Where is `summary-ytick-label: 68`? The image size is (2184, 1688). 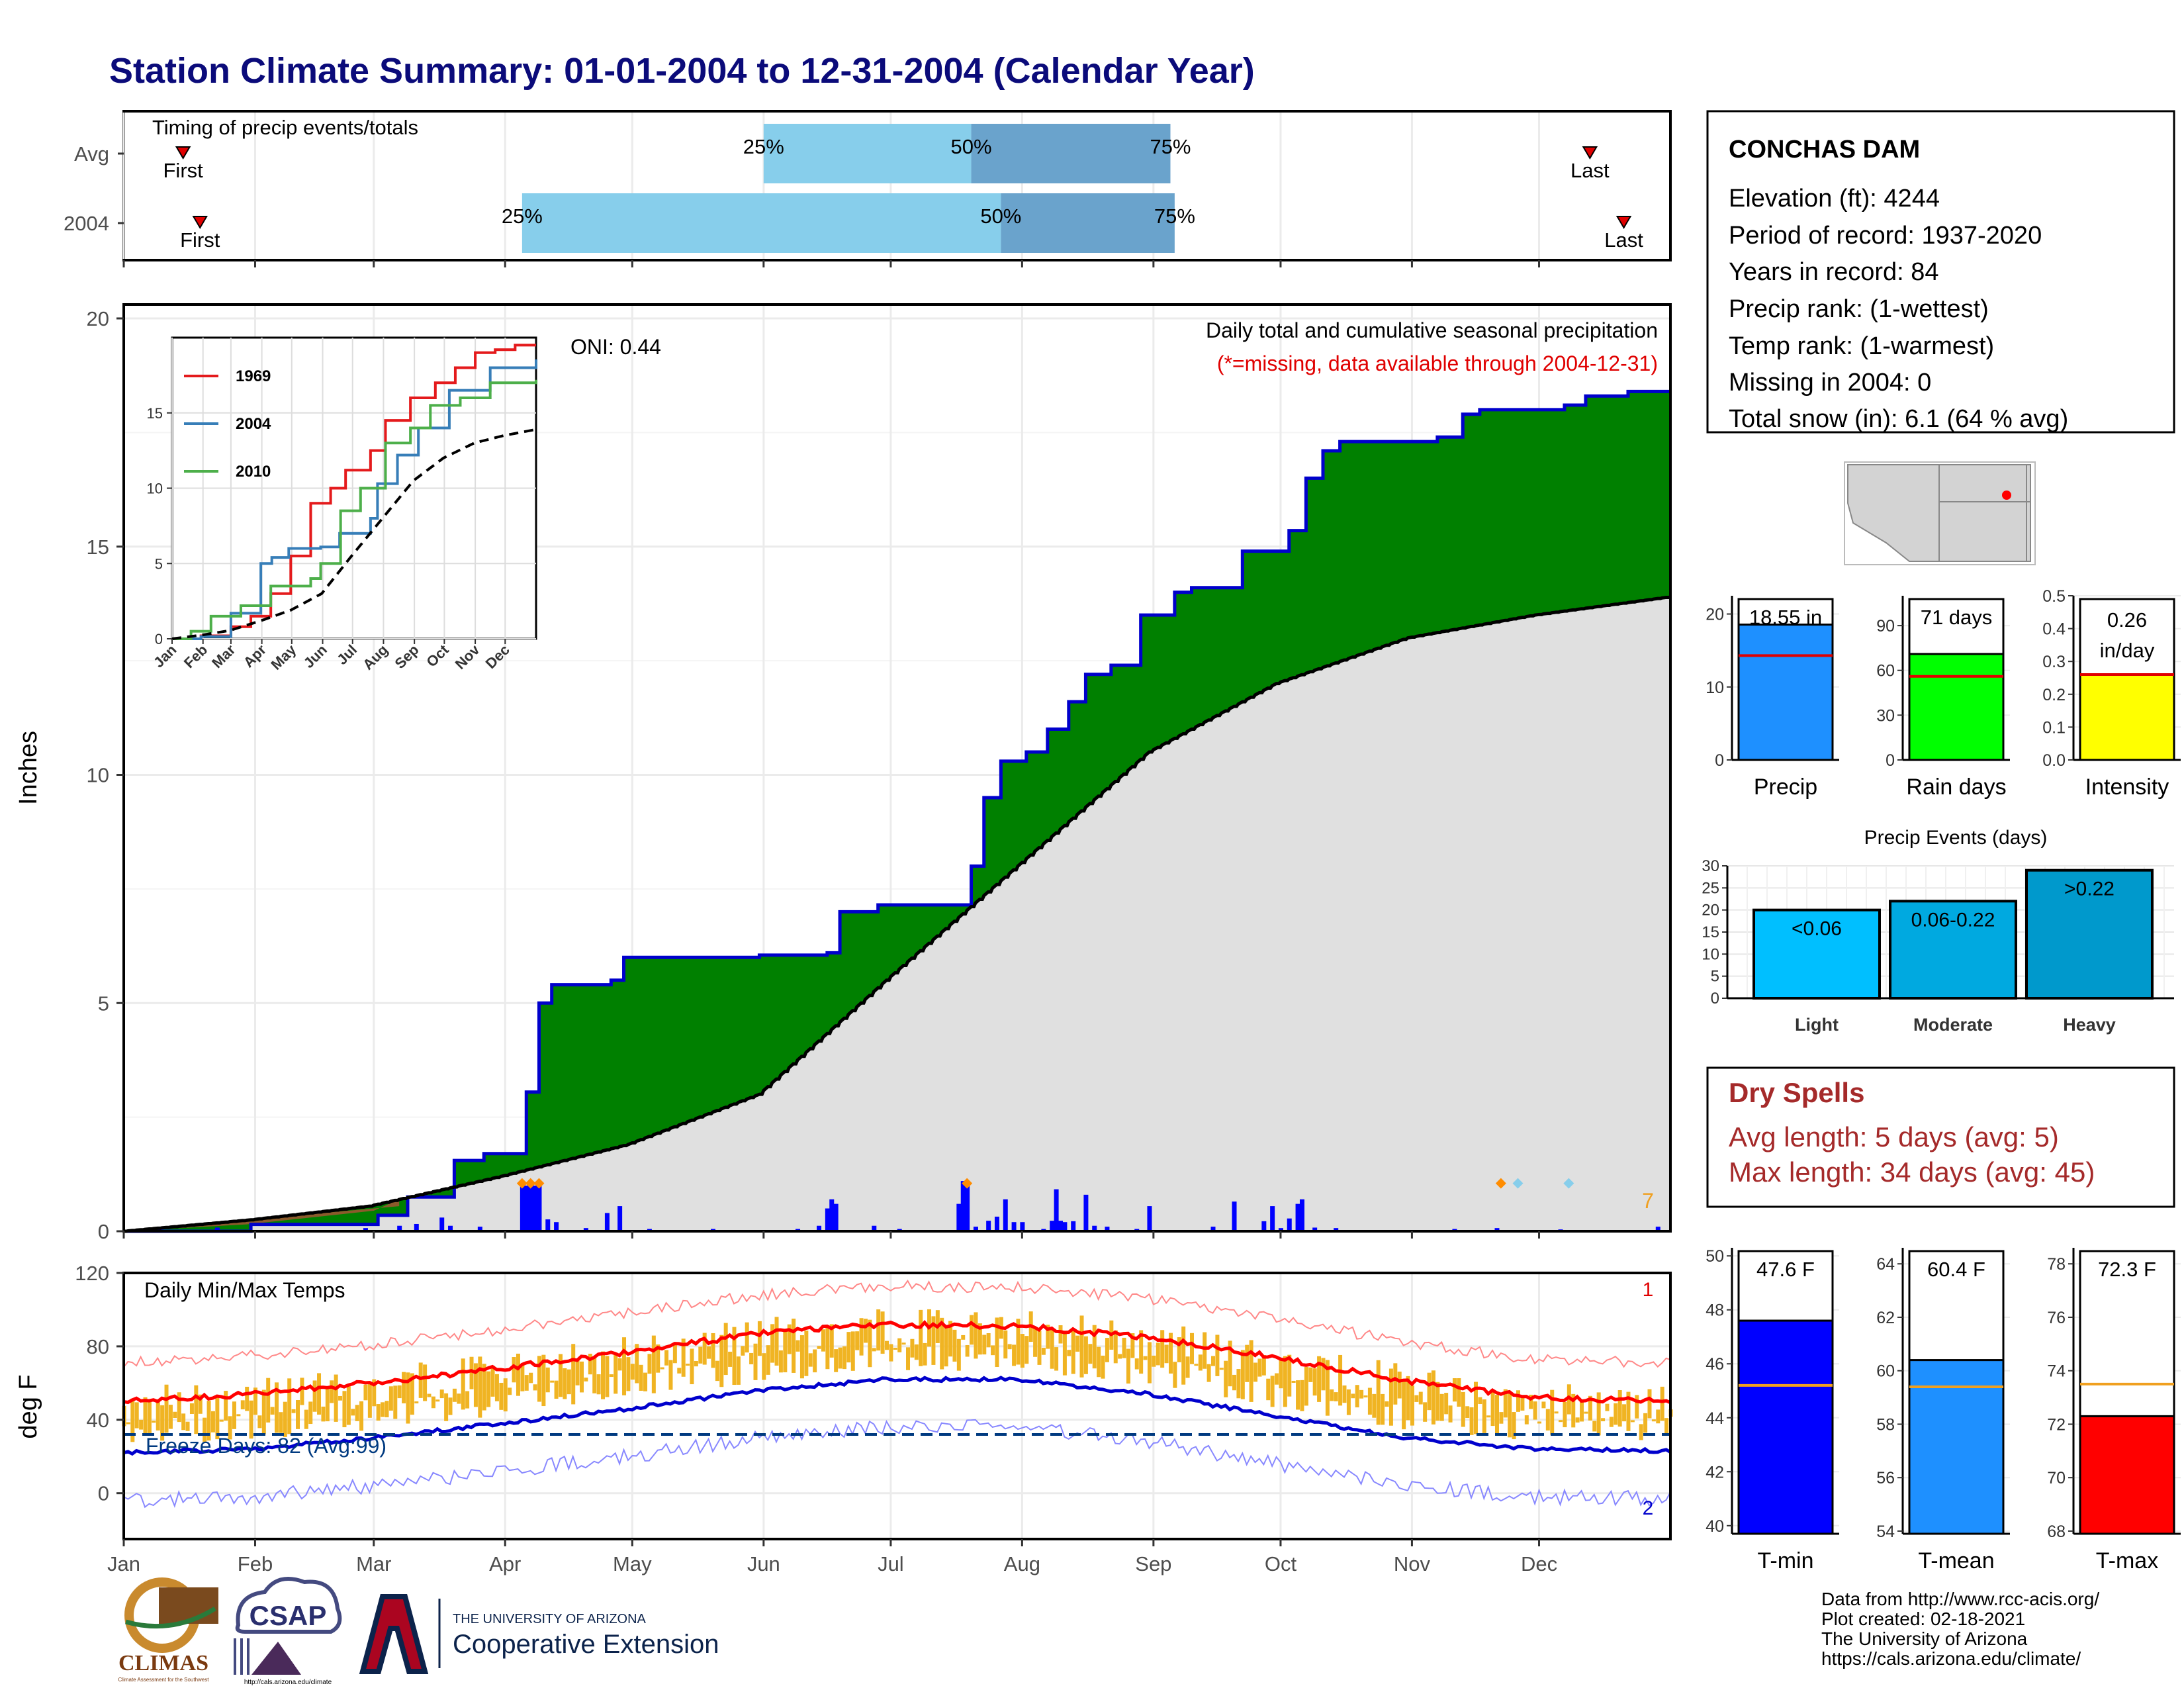
summary-ytick-label: 68 is located at coordinates (2056, 1532).